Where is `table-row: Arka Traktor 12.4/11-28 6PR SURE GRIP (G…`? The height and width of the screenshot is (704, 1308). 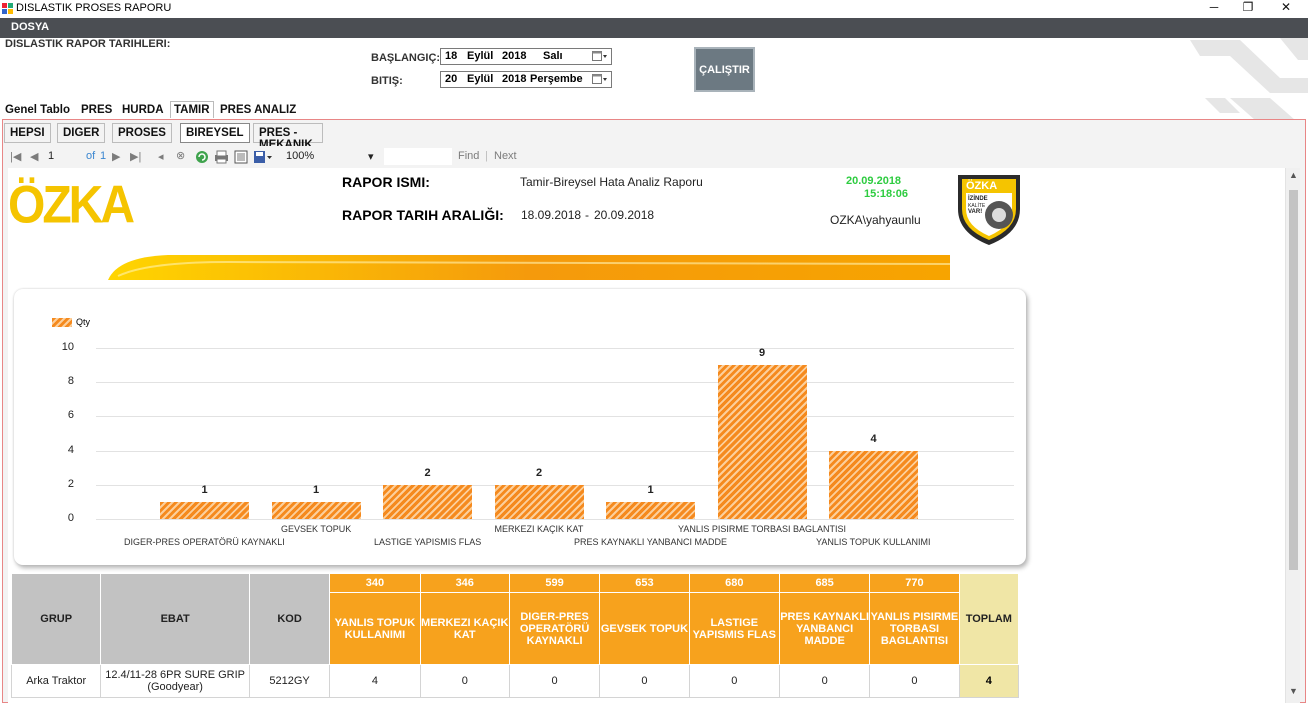 table-row: Arka Traktor 12.4/11-28 6PR SURE GRIP (G… is located at coordinates (515, 681).